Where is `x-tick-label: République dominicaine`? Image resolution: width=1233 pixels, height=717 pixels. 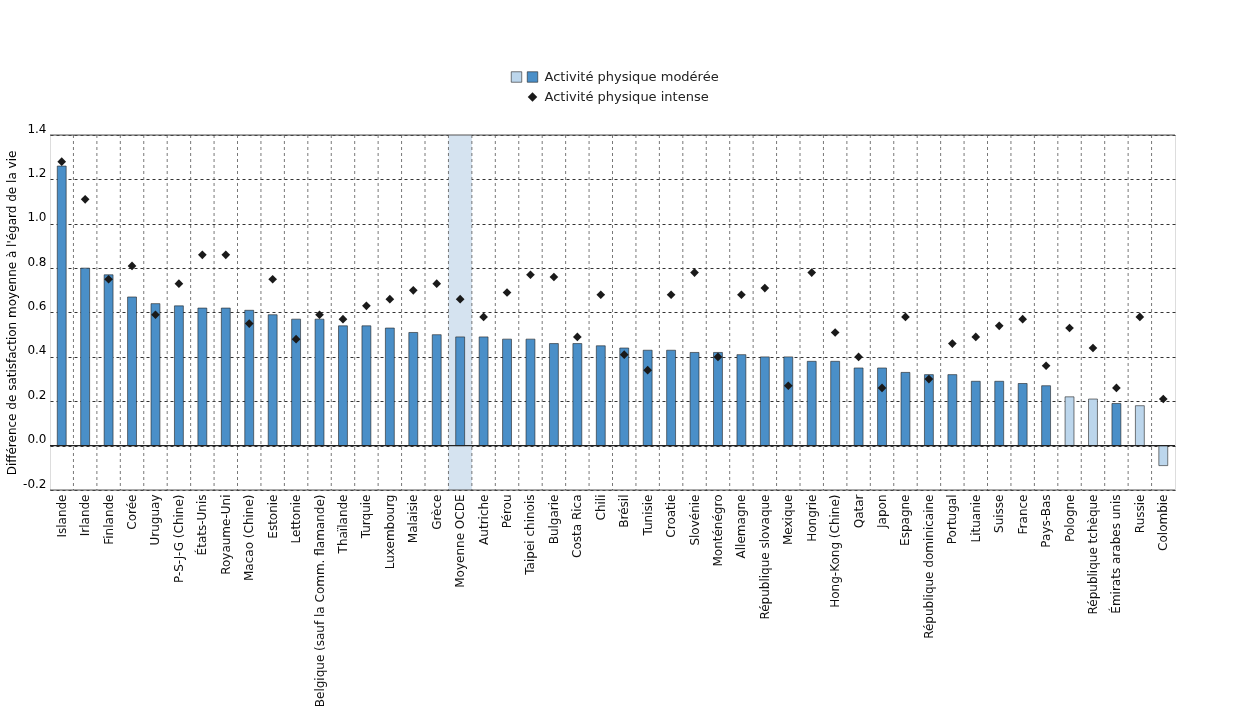
x-tick-label: République dominicaine is located at coordinates (928, 566).